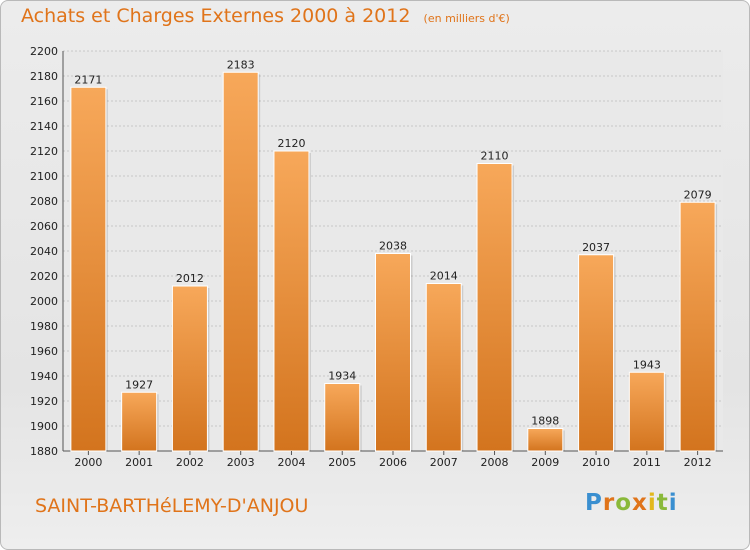 The height and width of the screenshot is (550, 750). What do you see at coordinates (495, 462) in the screenshot?
I see `x-tick-label: 2008` at bounding box center [495, 462].